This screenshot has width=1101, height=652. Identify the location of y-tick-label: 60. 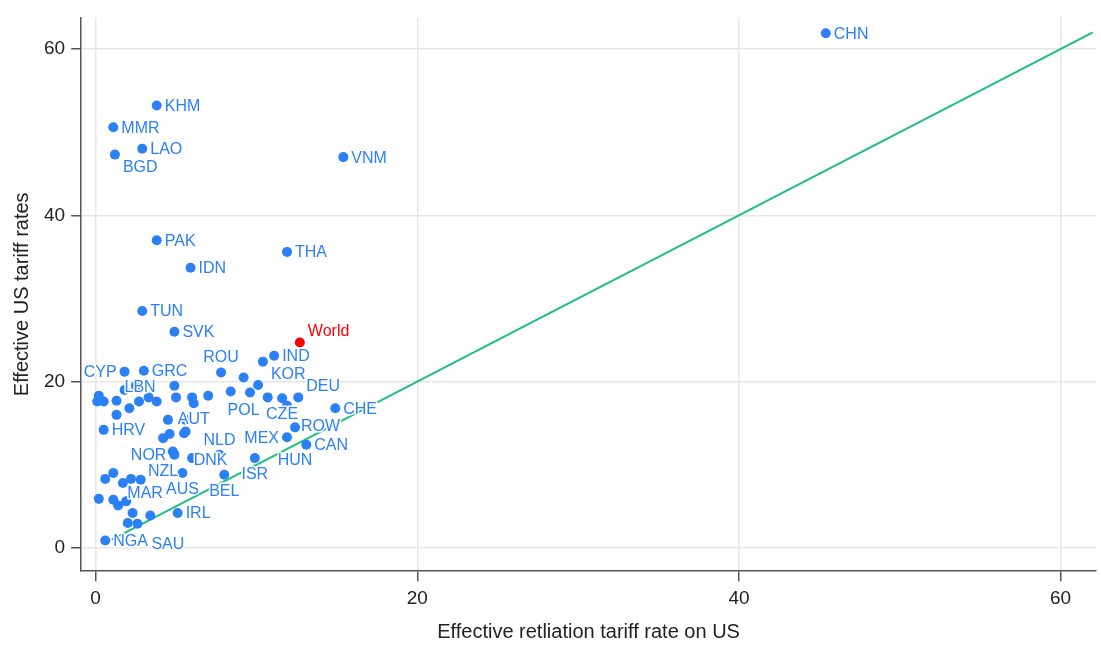
(54, 48).